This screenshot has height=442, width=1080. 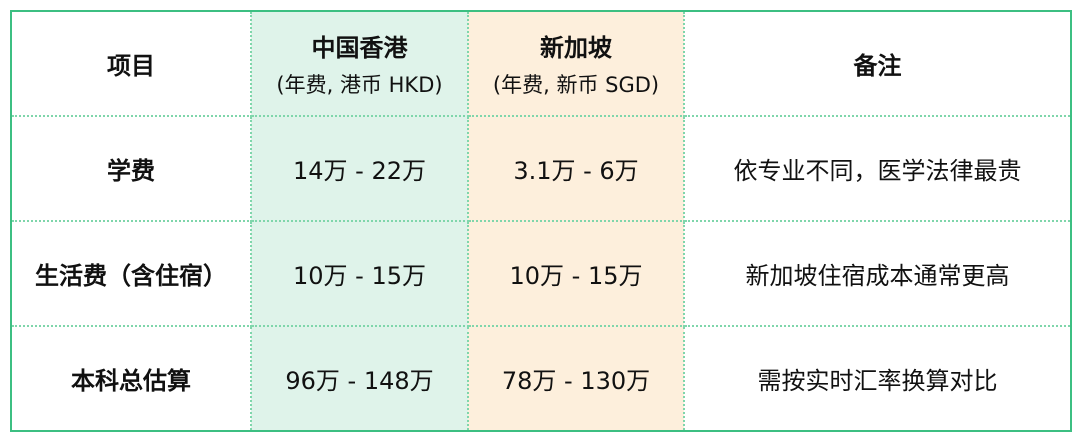 What do you see at coordinates (359, 168) in the screenshot?
I see `row-hk: 14万 - 22万` at bounding box center [359, 168].